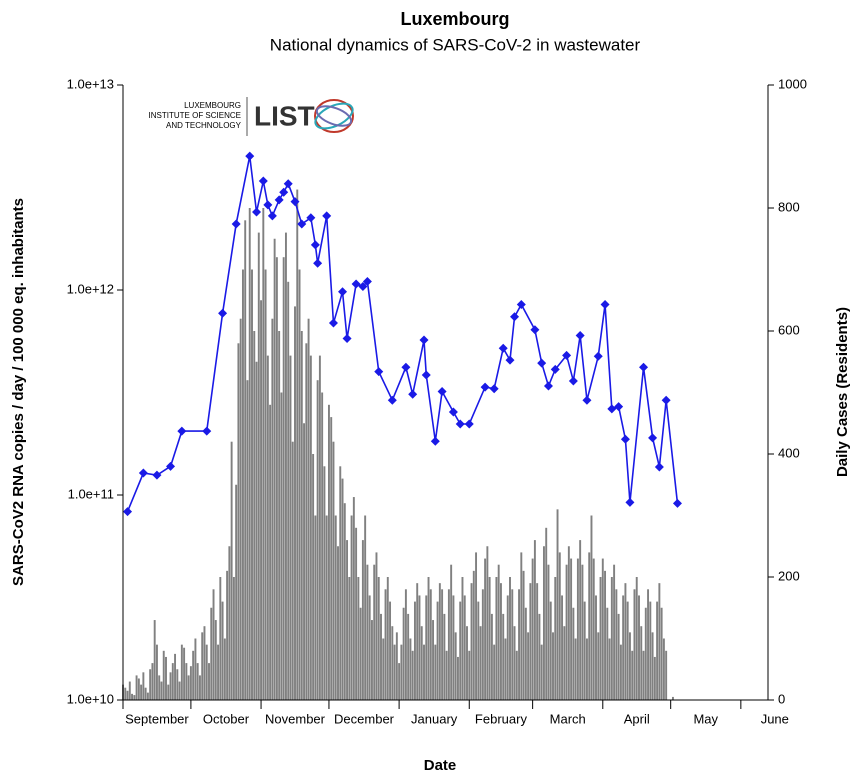 Image resolution: width=856 pixels, height=778 pixels. Describe the element at coordinates (195, 115) in the screenshot. I see `logo-text: INSTITUTE OF SCIENCE` at that location.